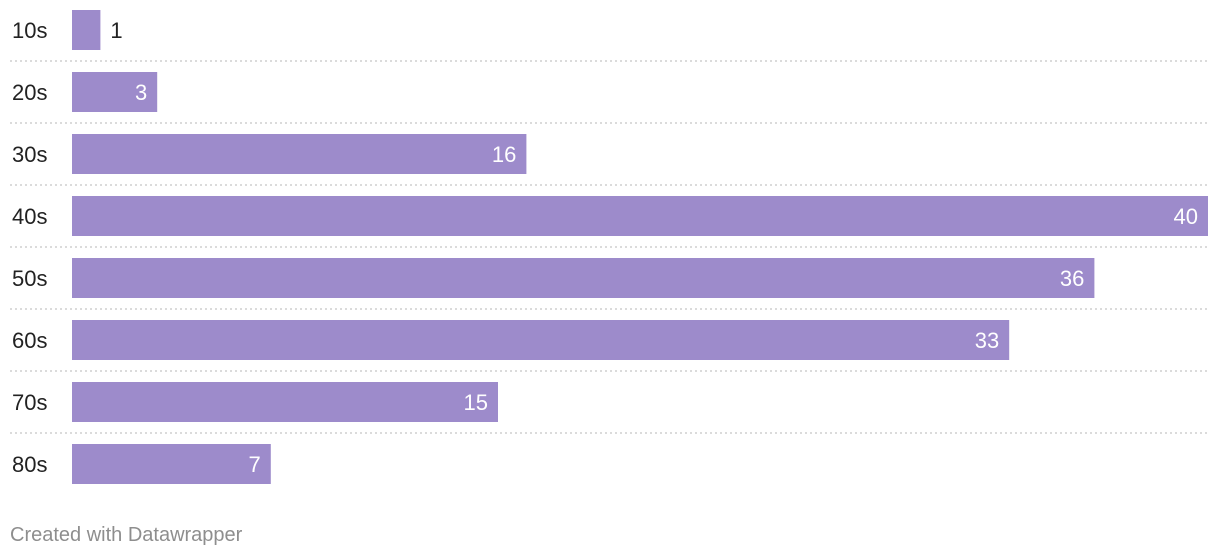 This screenshot has width=1220, height=560. I want to click on category-label: 60s, so click(29, 340).